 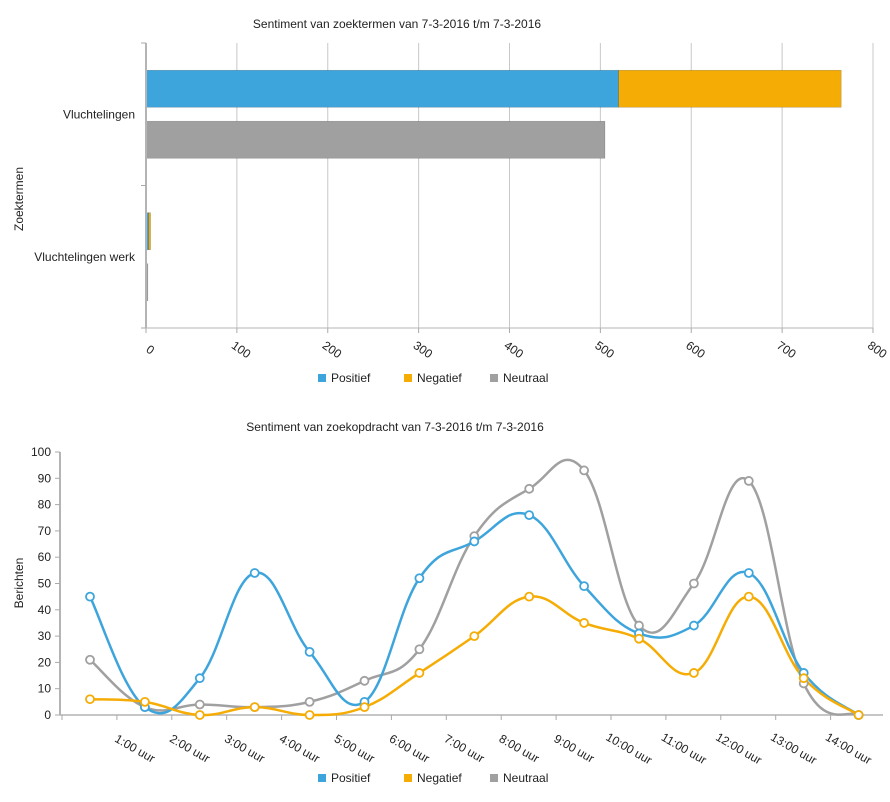 What do you see at coordinates (45, 584) in the screenshot?
I see `chart2-y-tick-label-50: 50` at bounding box center [45, 584].